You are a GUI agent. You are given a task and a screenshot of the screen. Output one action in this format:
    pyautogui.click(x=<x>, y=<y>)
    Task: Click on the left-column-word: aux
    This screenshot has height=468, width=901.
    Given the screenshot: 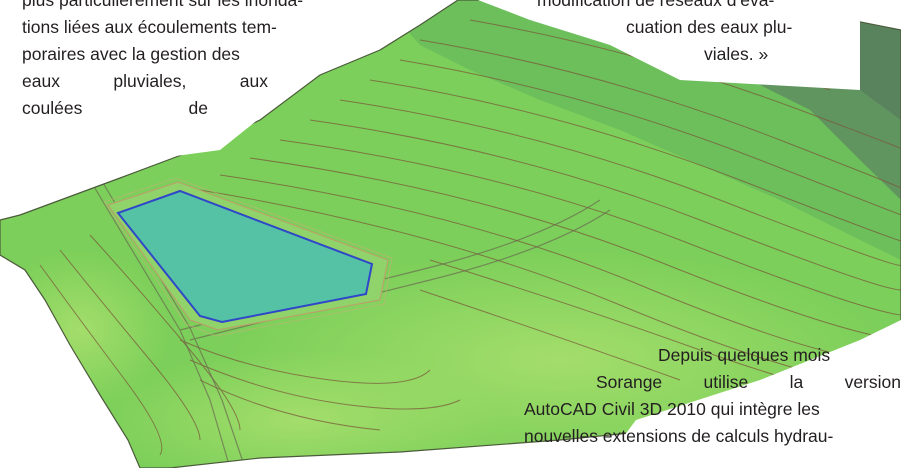 What is the action you would take?
    pyautogui.click(x=253, y=81)
    